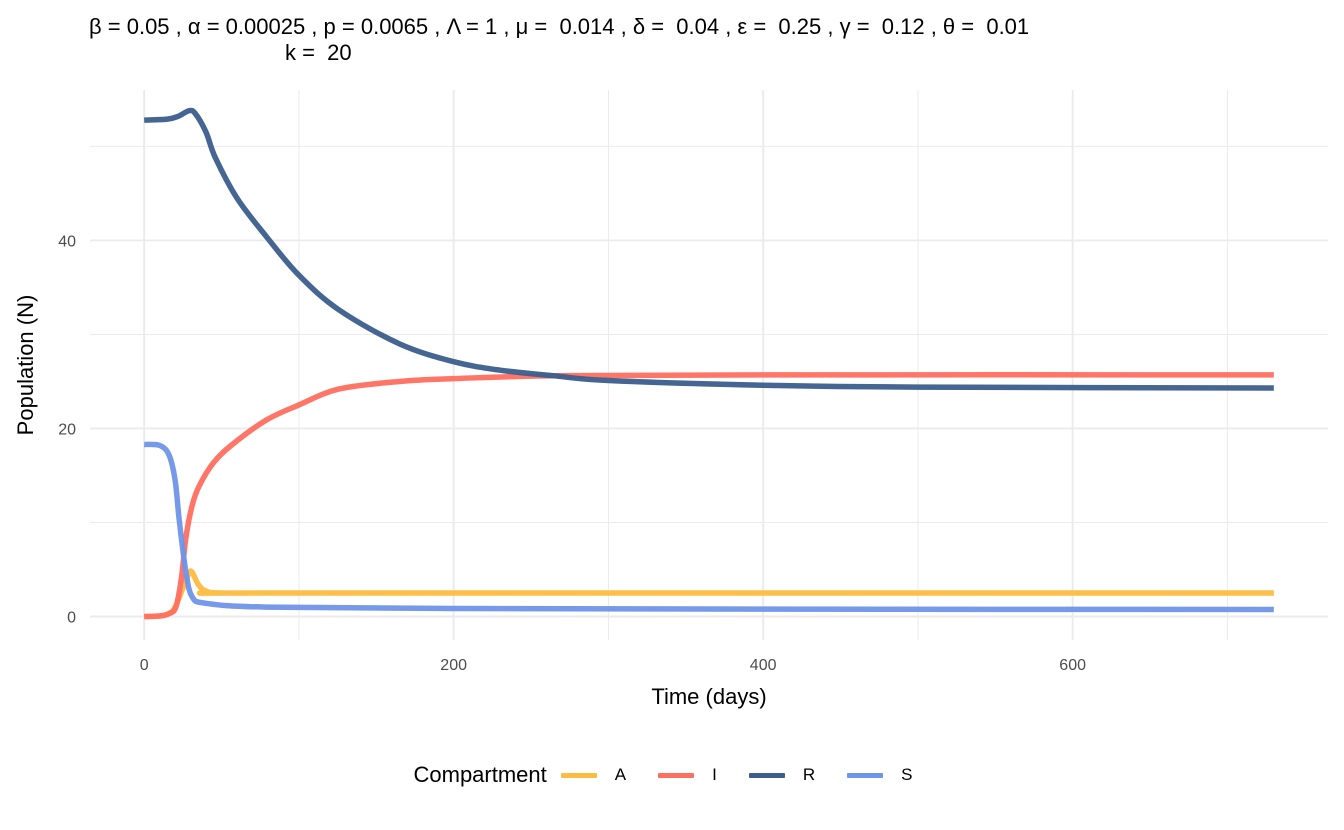  Describe the element at coordinates (708, 696) in the screenshot. I see `x-axis-label: Time (days)` at that location.